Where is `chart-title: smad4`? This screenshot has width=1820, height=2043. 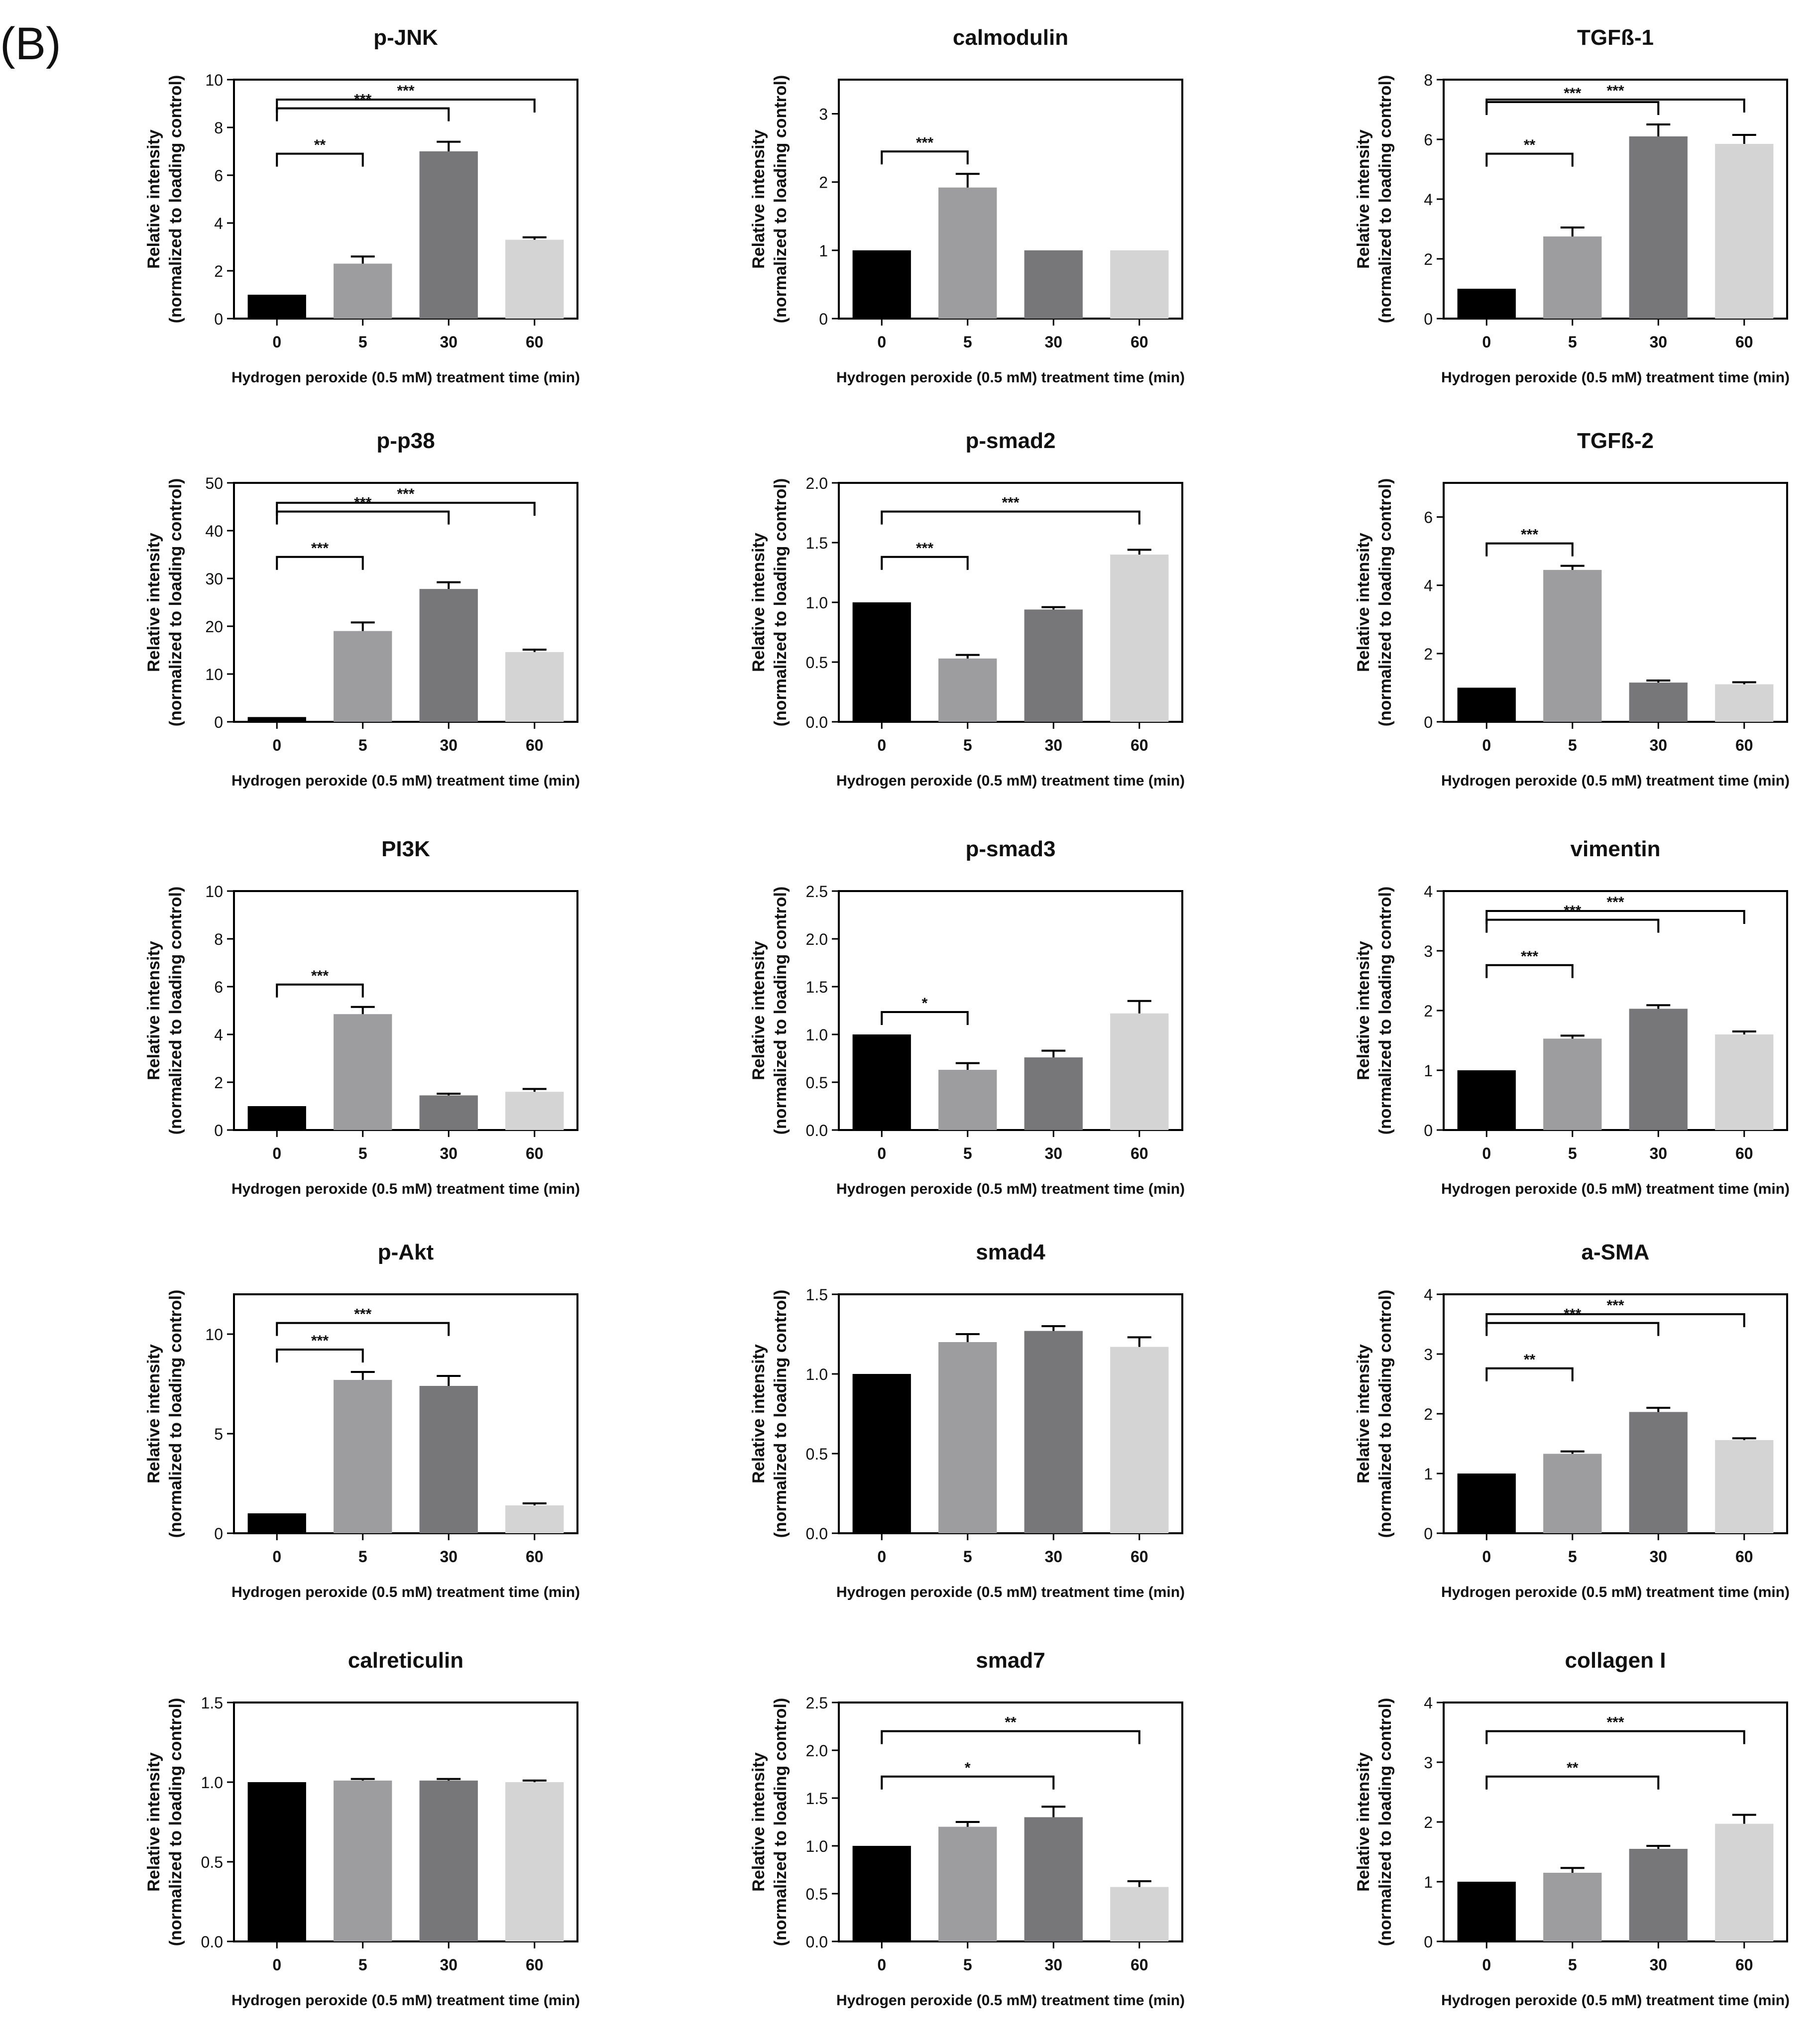 chart-title: smad4 is located at coordinates (1010, 1252).